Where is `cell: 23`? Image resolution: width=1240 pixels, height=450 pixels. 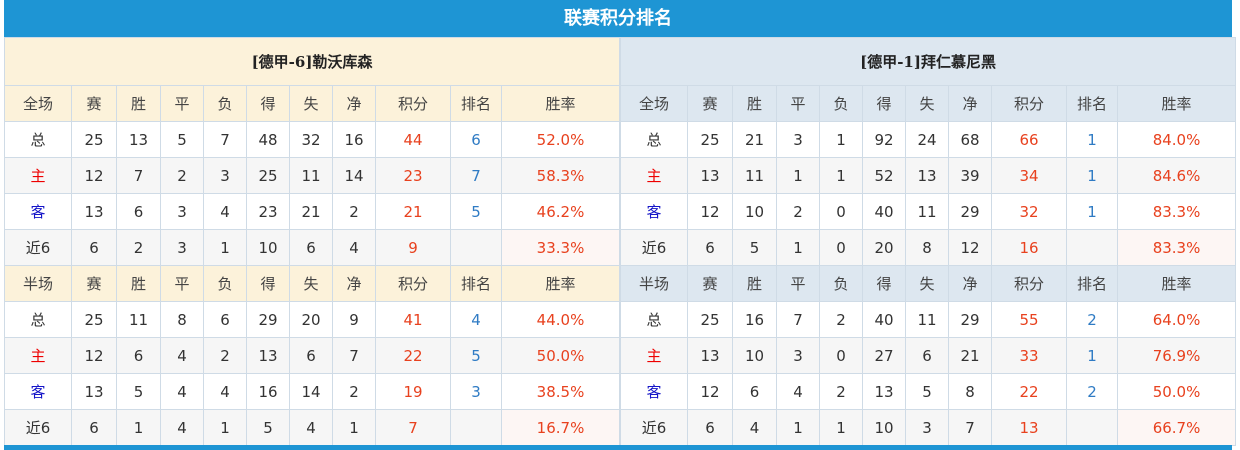 cell: 23 is located at coordinates (268, 211).